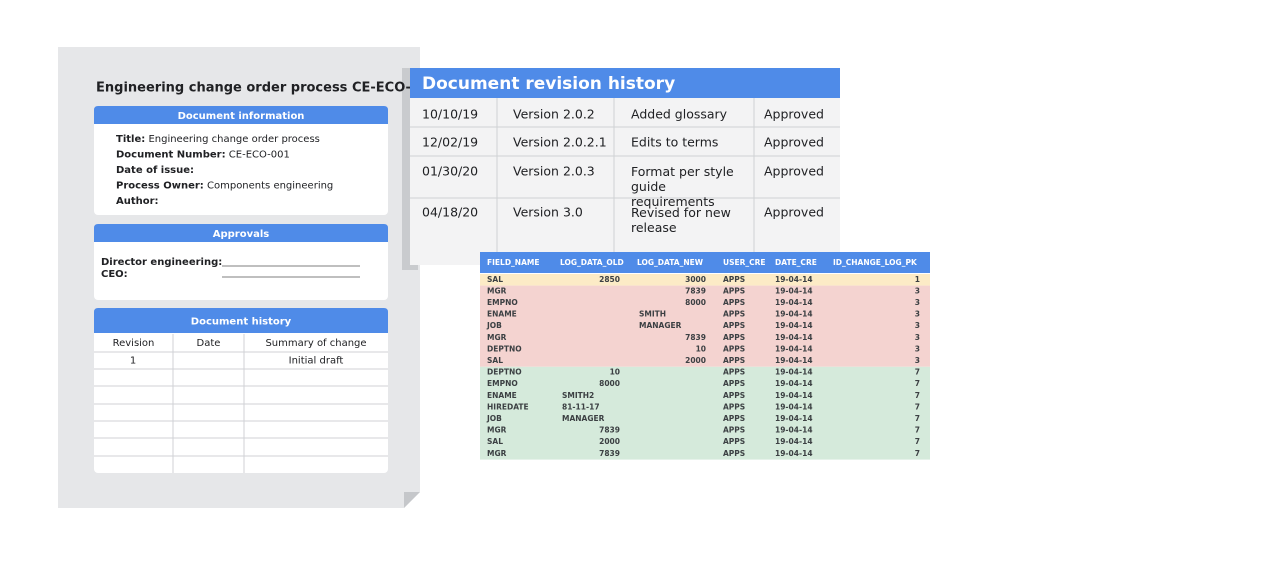 The width and height of the screenshot is (1274, 578). What do you see at coordinates (450, 114) in the screenshot?
I see `revision-cell: 10/10/19` at bounding box center [450, 114].